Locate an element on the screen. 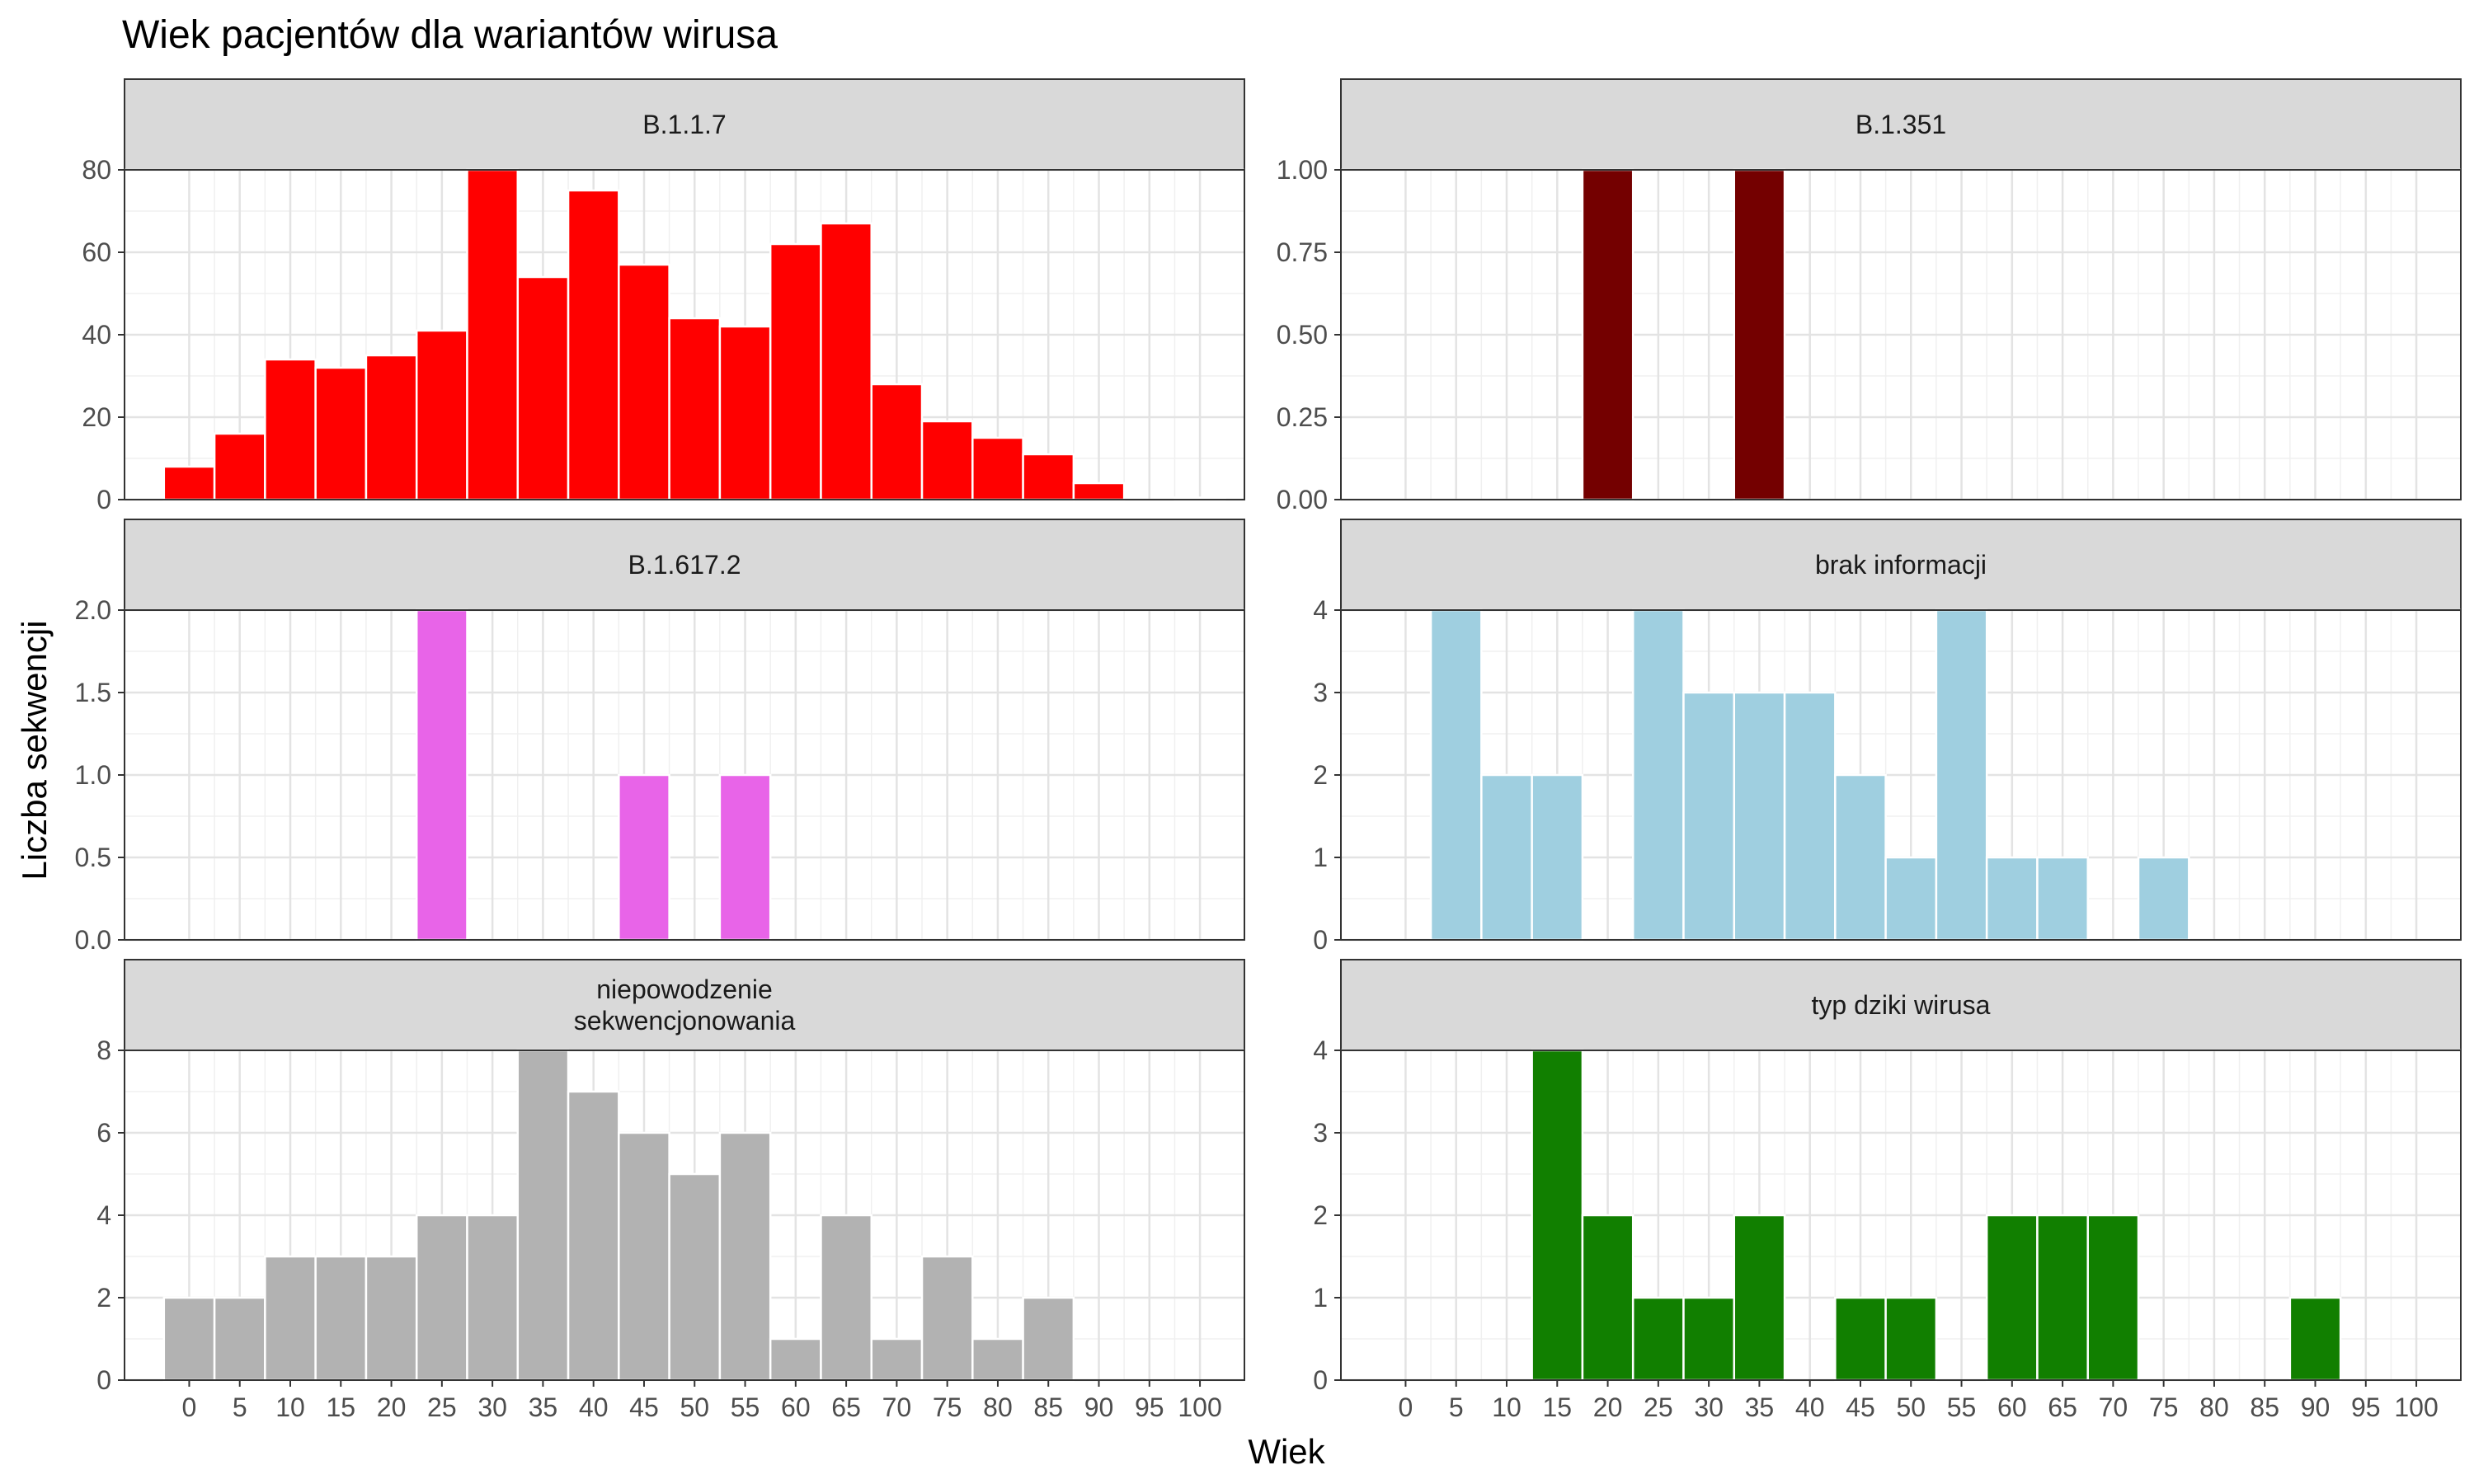 The height and width of the screenshot is (1484, 2474). x-tick-label: 5 is located at coordinates (1456, 1407).